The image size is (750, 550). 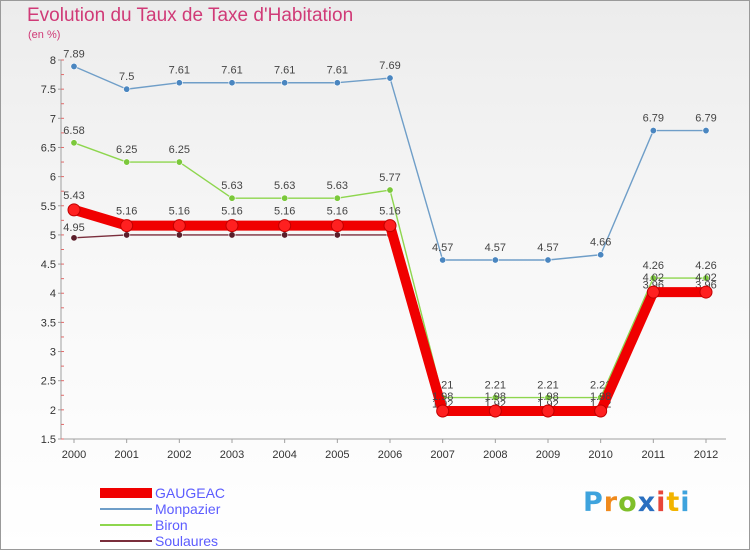 I want to click on data-label-monpazier: 7.89, so click(x=73, y=54).